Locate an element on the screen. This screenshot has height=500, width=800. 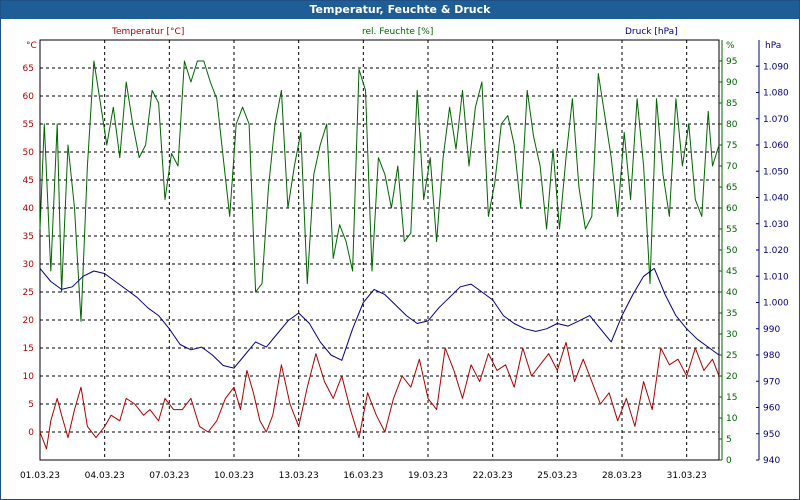
pressure-tick-label: 1.080 is located at coordinates (776, 94).